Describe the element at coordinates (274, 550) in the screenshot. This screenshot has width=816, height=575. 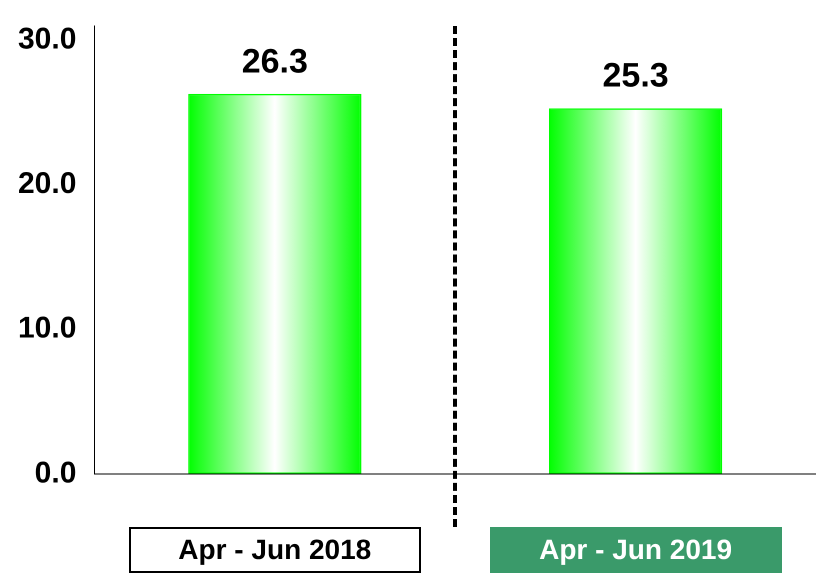
I see `x-tick-label: Apr - Jun 2018` at that location.